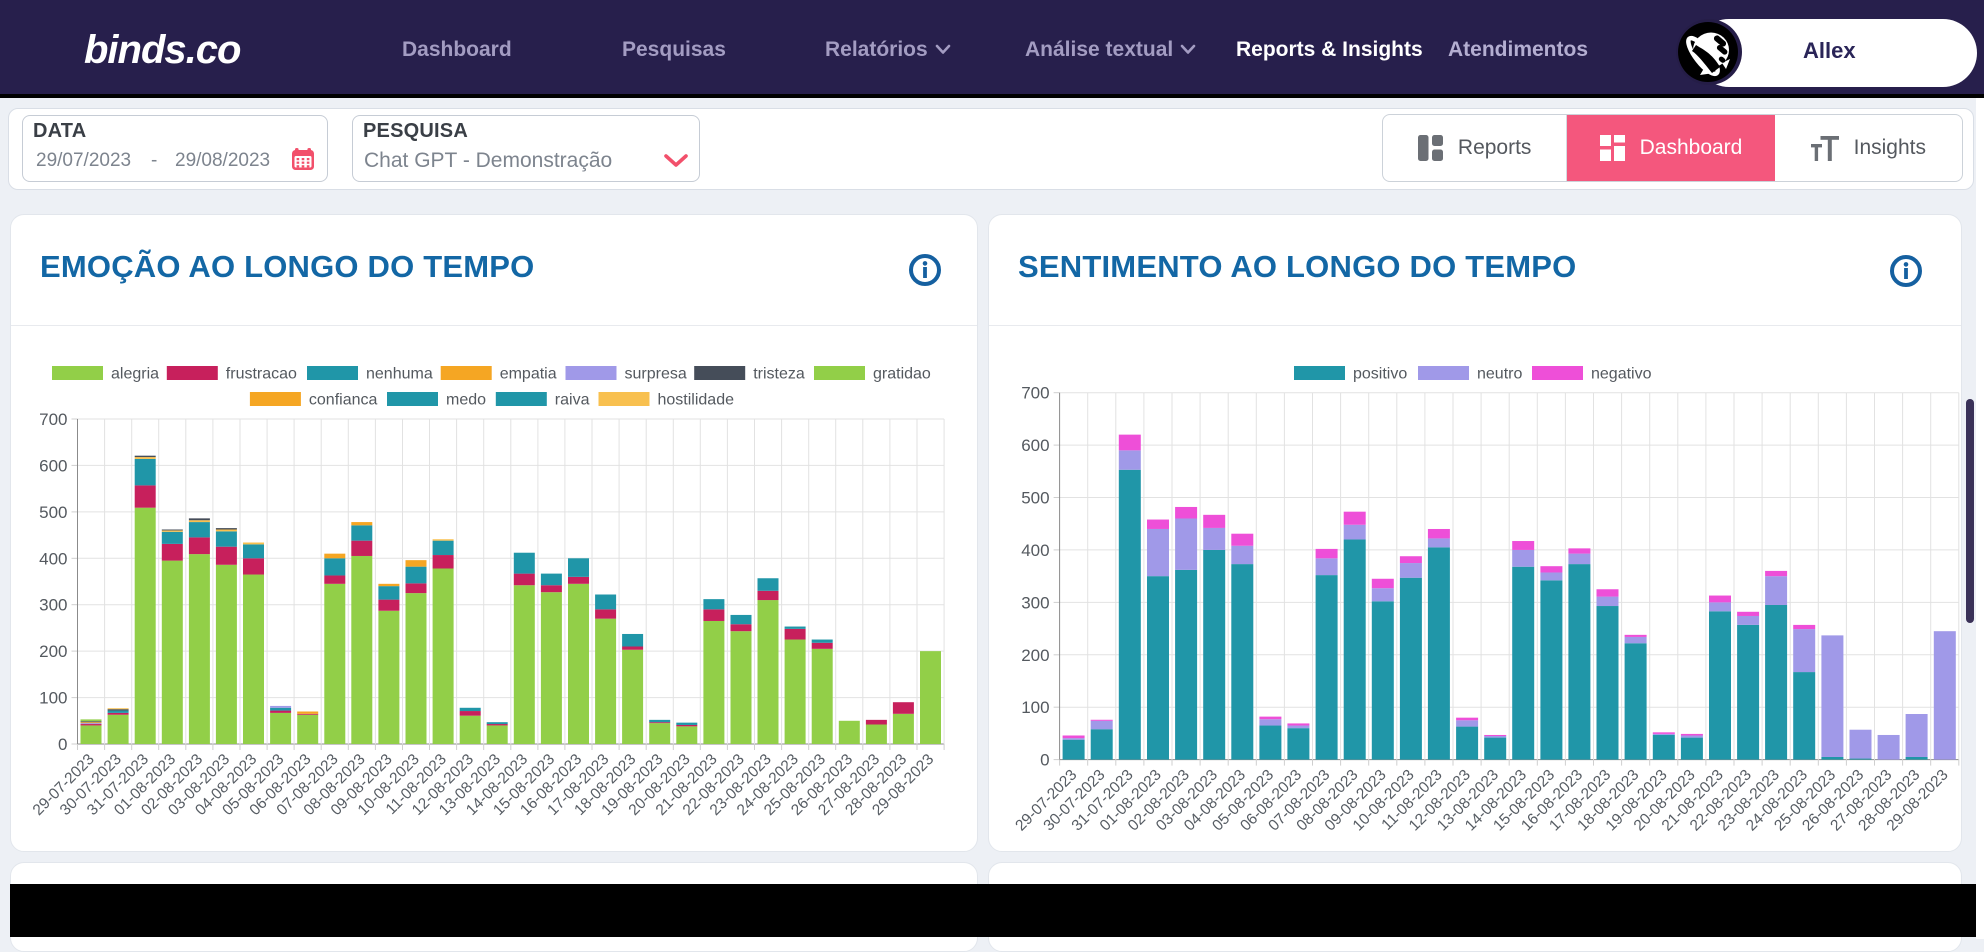 Image resolution: width=1984 pixels, height=952 pixels. What do you see at coordinates (135, 374) in the screenshot?
I see `svg-text: alegria` at bounding box center [135, 374].